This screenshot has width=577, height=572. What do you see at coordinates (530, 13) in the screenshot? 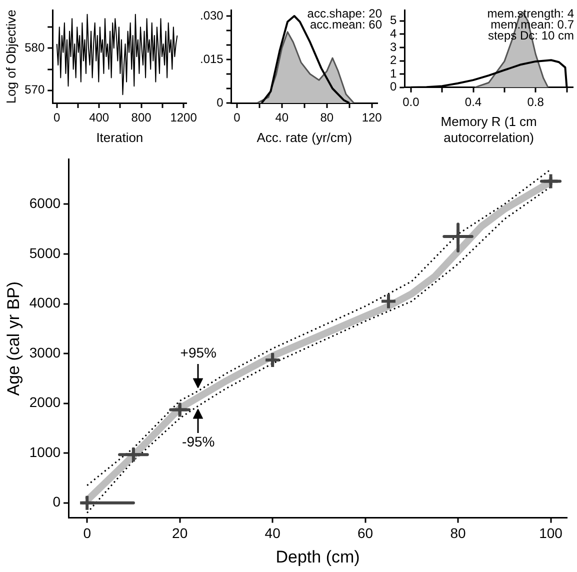
I see `annotation: mem.strength: 4` at bounding box center [530, 13].